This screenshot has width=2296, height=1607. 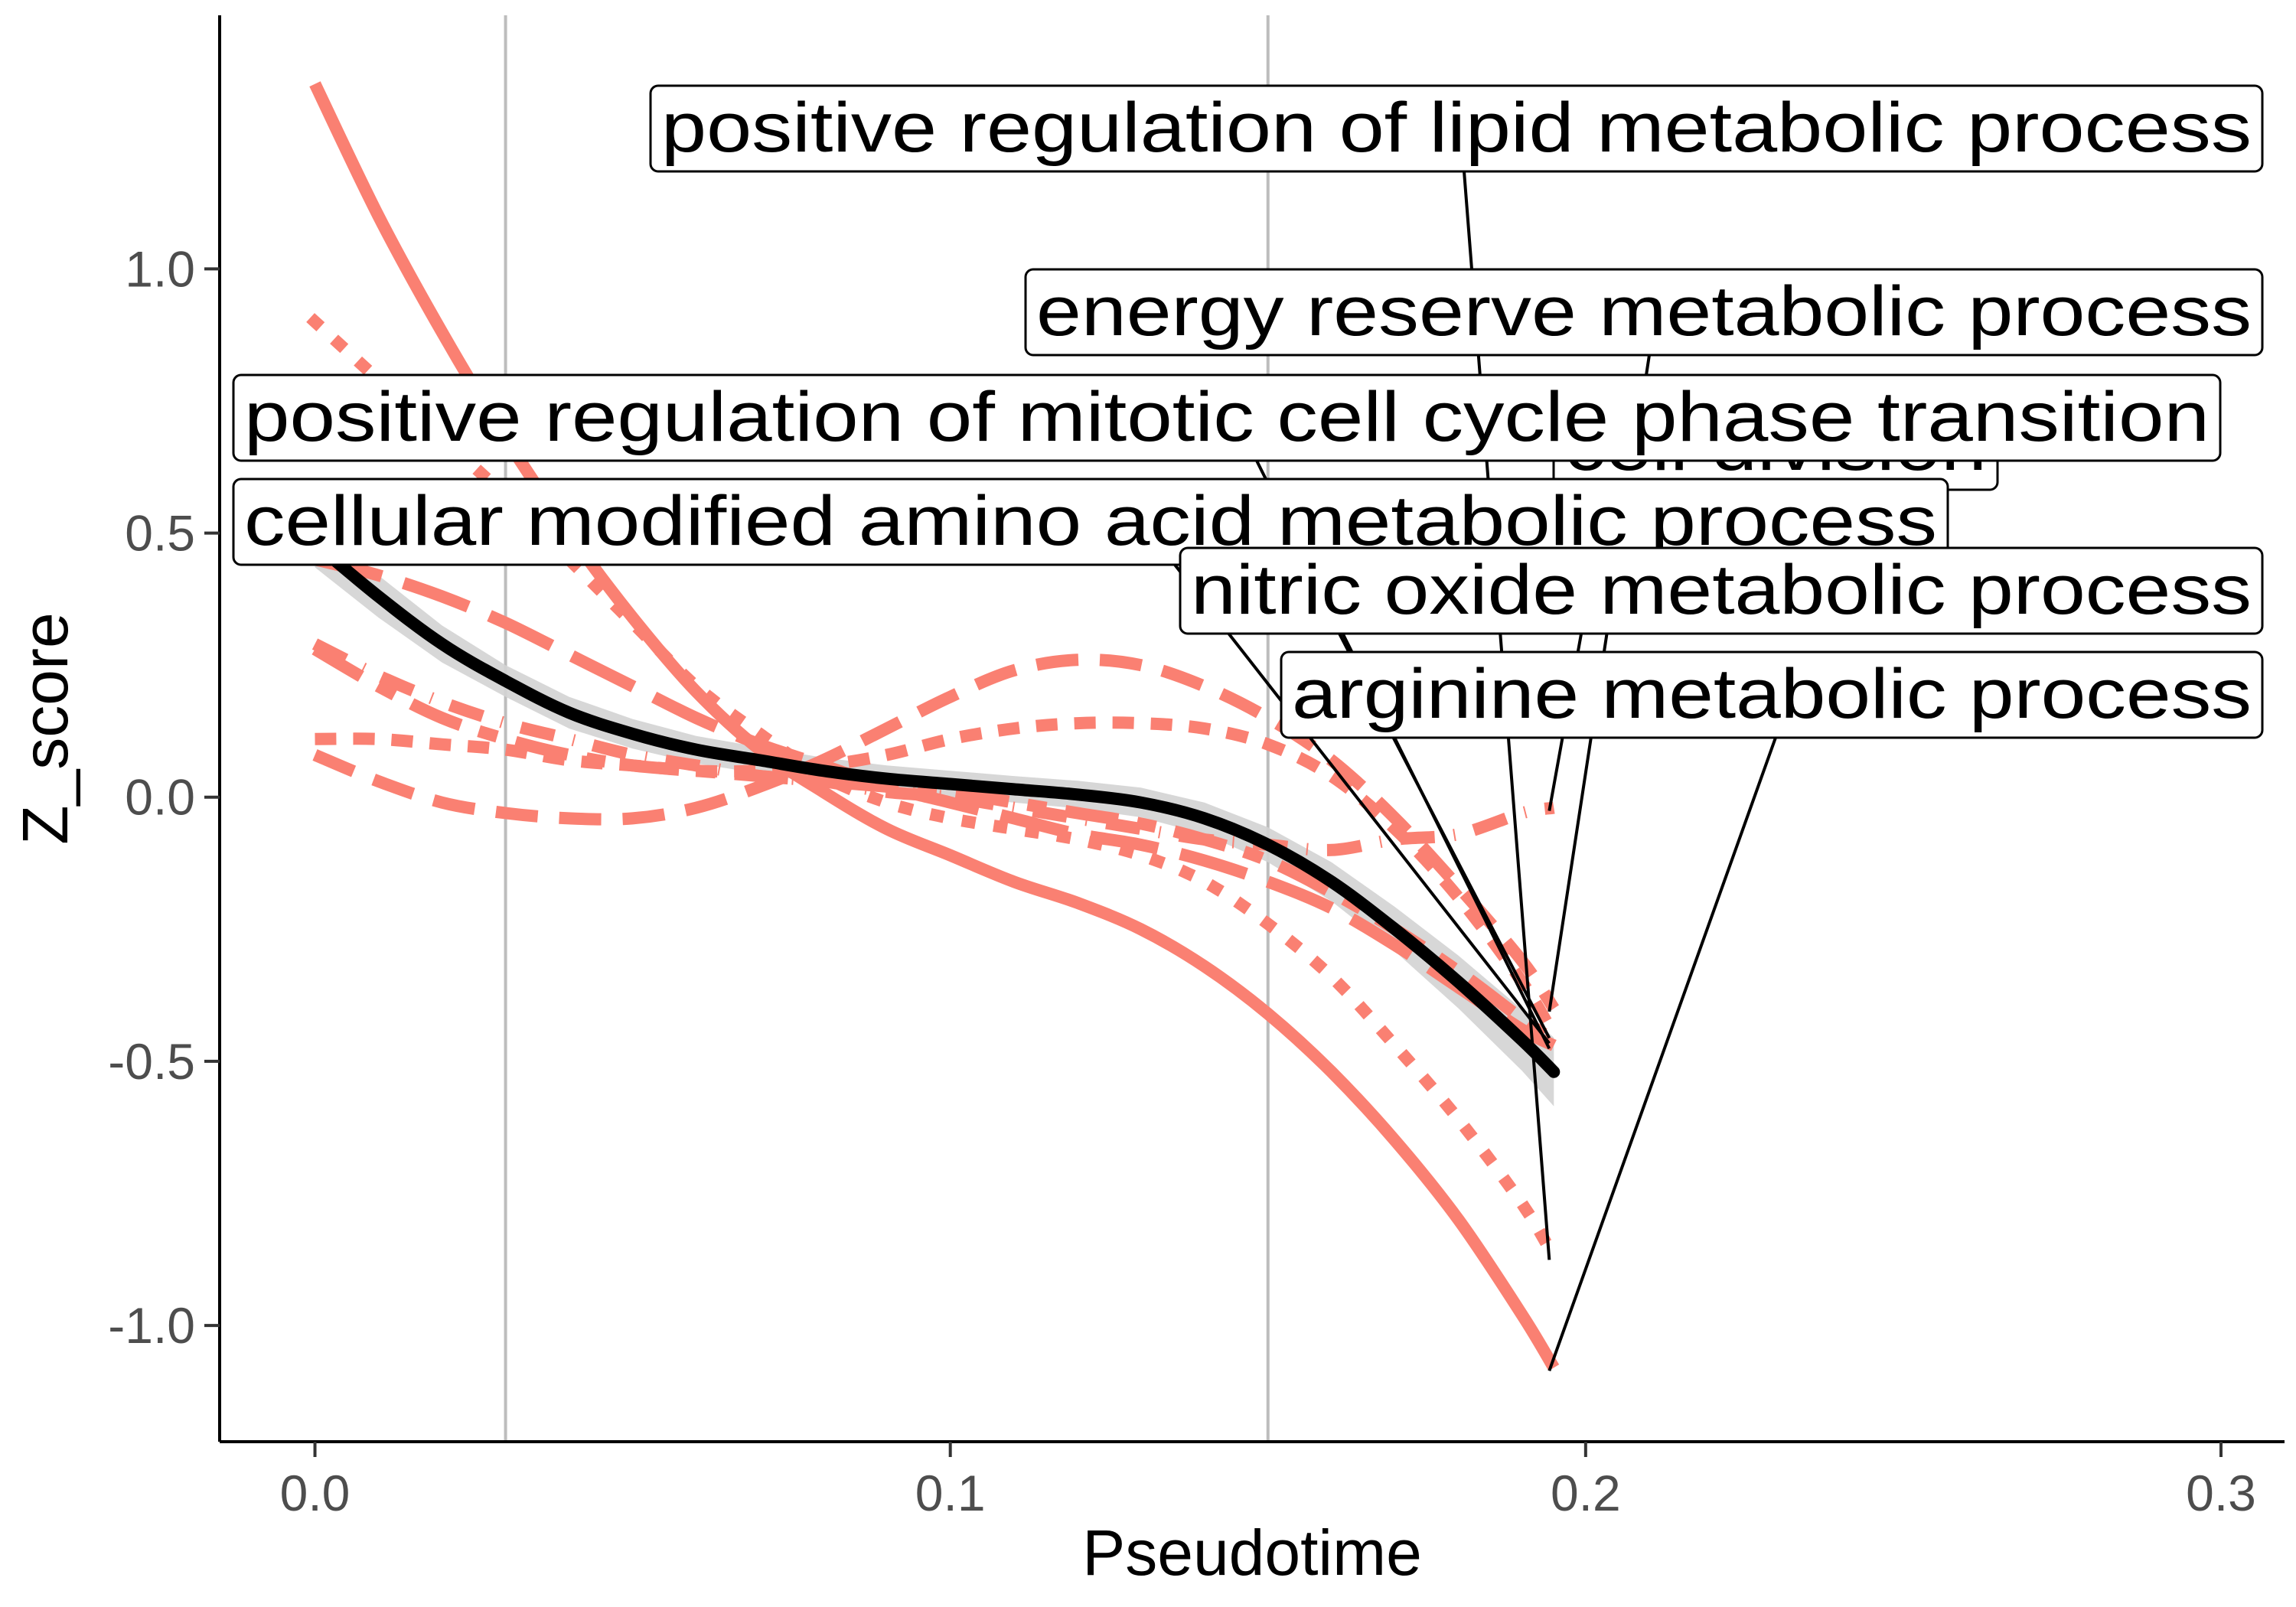 I want to click on x-tick-label-1: 0.1, so click(x=950, y=1493).